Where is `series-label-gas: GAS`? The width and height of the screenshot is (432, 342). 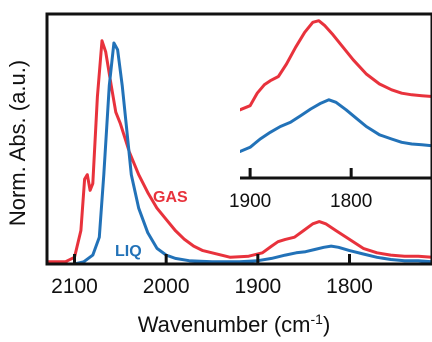 series-label-gas: GAS is located at coordinates (170, 197).